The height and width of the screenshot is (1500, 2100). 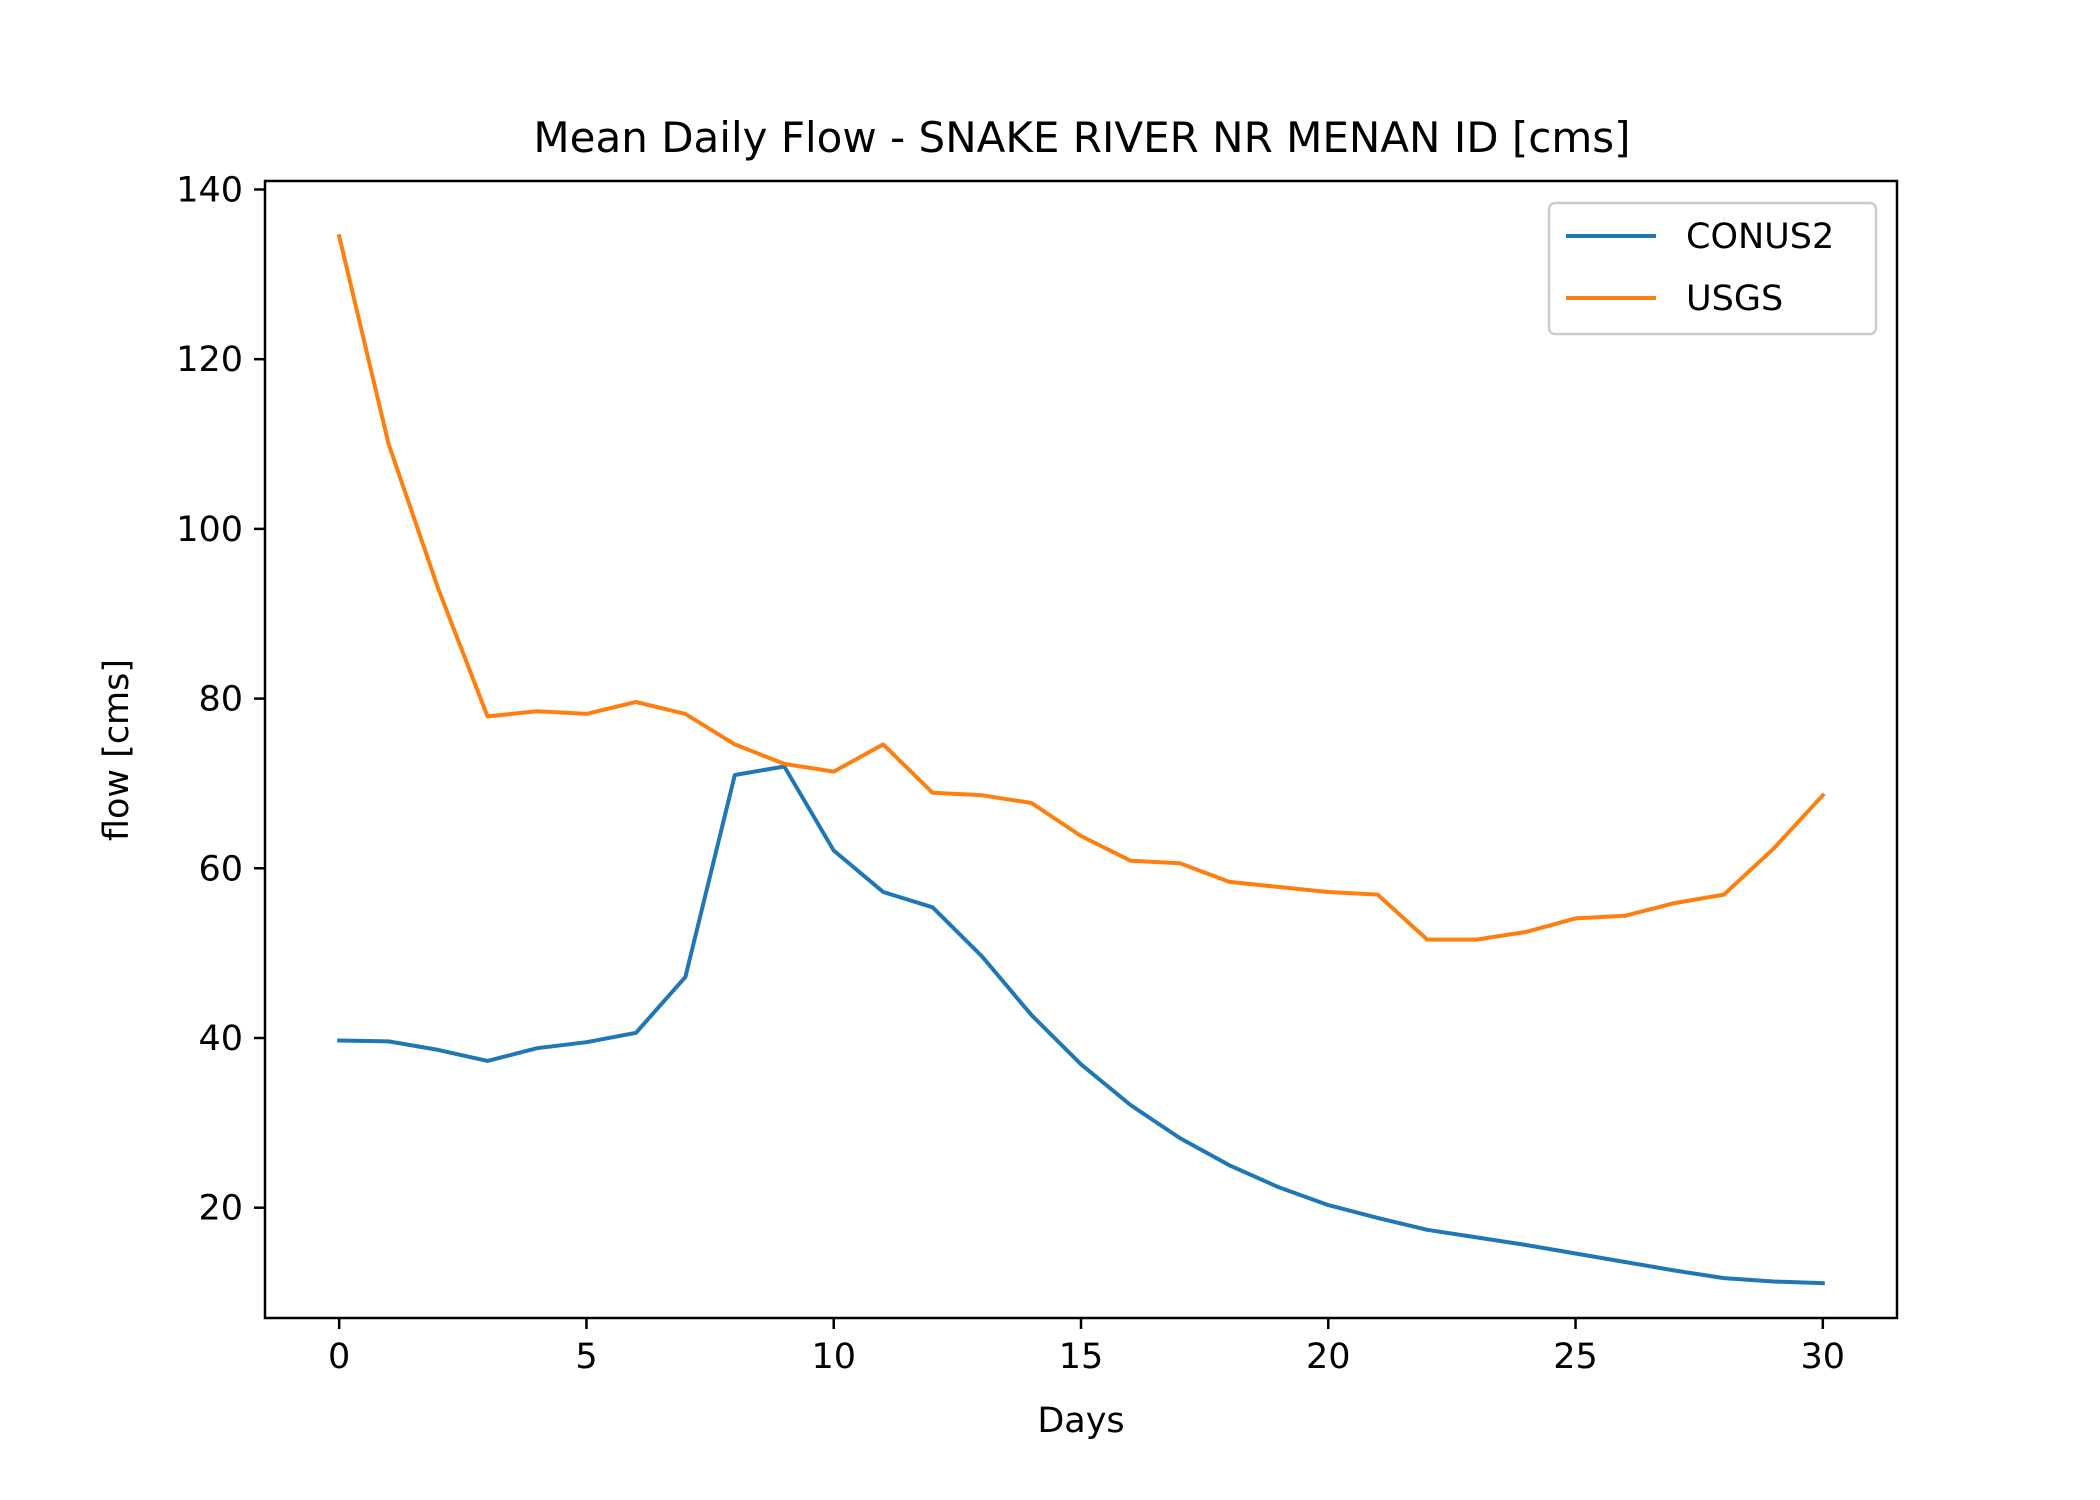 I want to click on y-tick-label: 60, so click(x=220, y=869).